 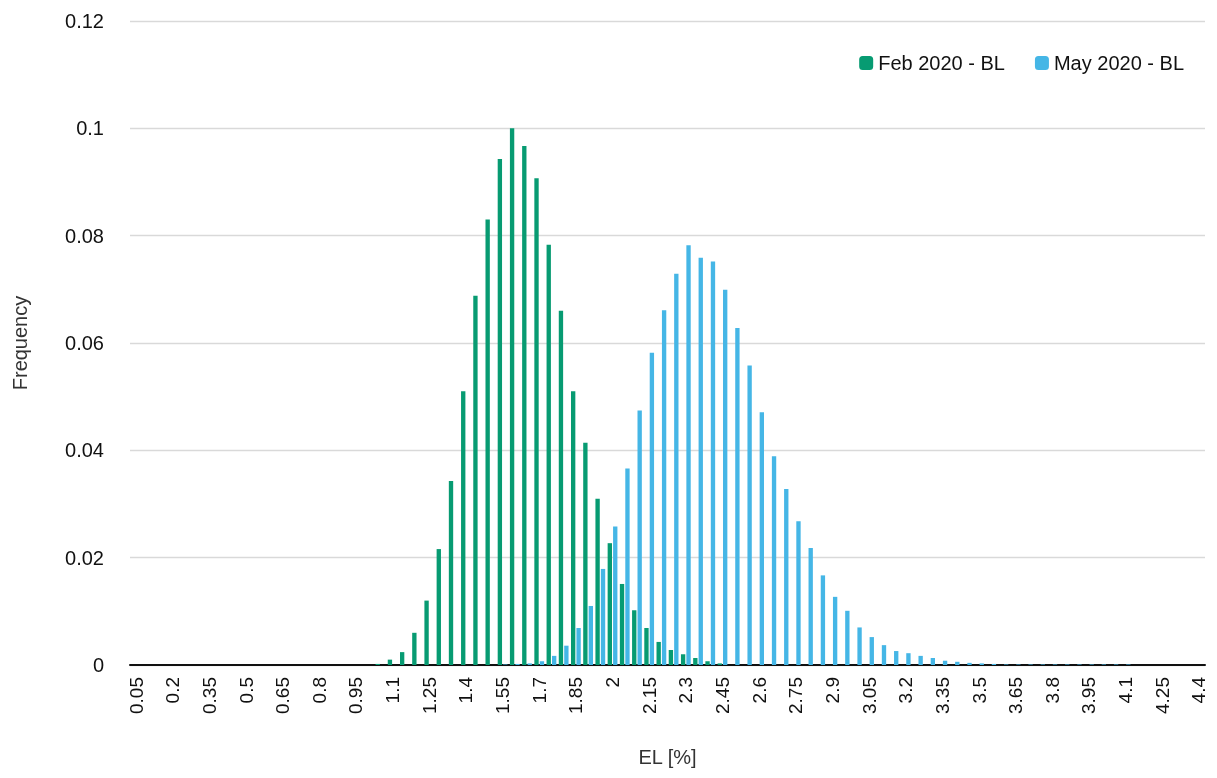 I want to click on x-tick-label: 2.9, so click(x=832, y=690).